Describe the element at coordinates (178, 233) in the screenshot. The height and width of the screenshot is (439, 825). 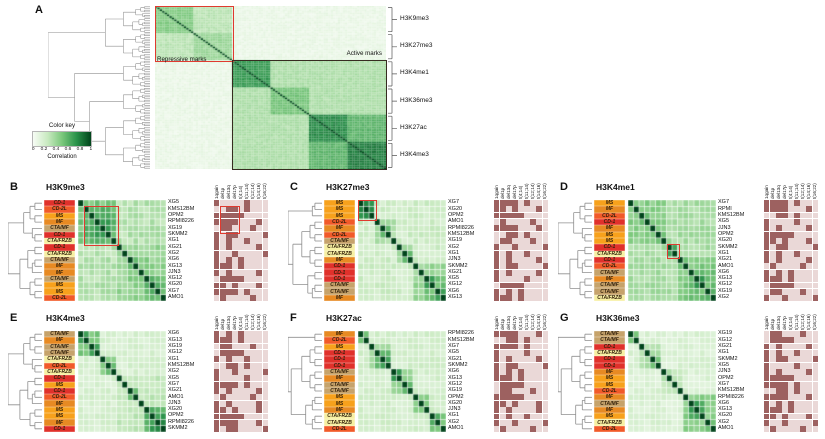
I see `cell-line-label: SKMM2` at that location.